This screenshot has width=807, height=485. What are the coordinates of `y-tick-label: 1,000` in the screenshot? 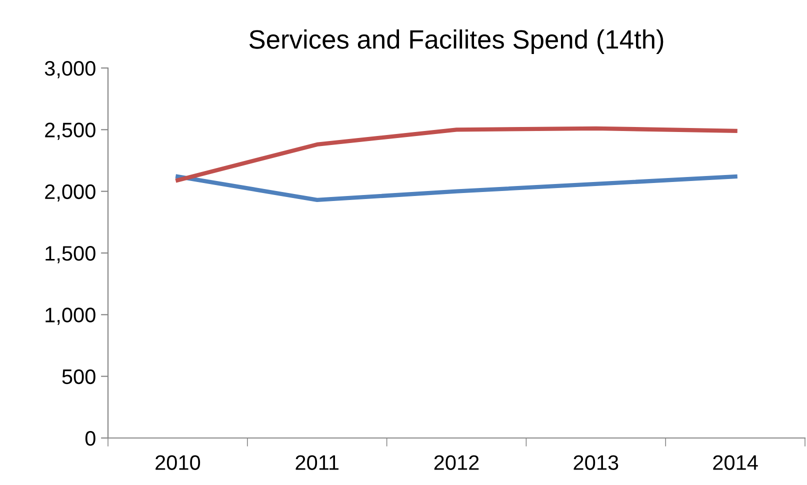 It's located at (71, 316).